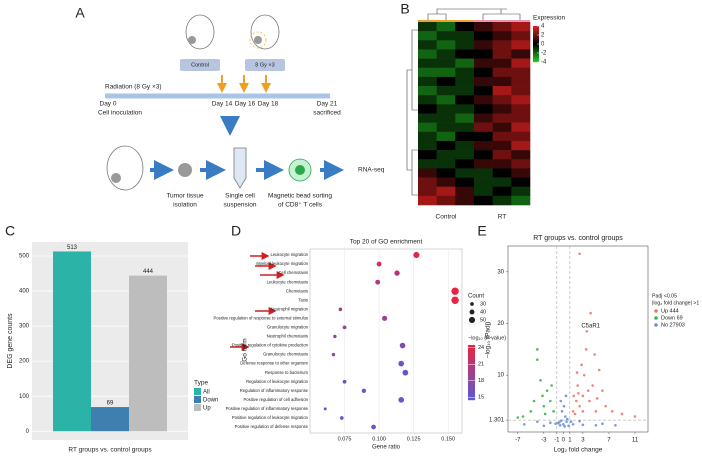 This screenshot has height=464, width=702. Describe the element at coordinates (386, 448) in the screenshot. I see `x-axis-title: Gene ratio` at that location.